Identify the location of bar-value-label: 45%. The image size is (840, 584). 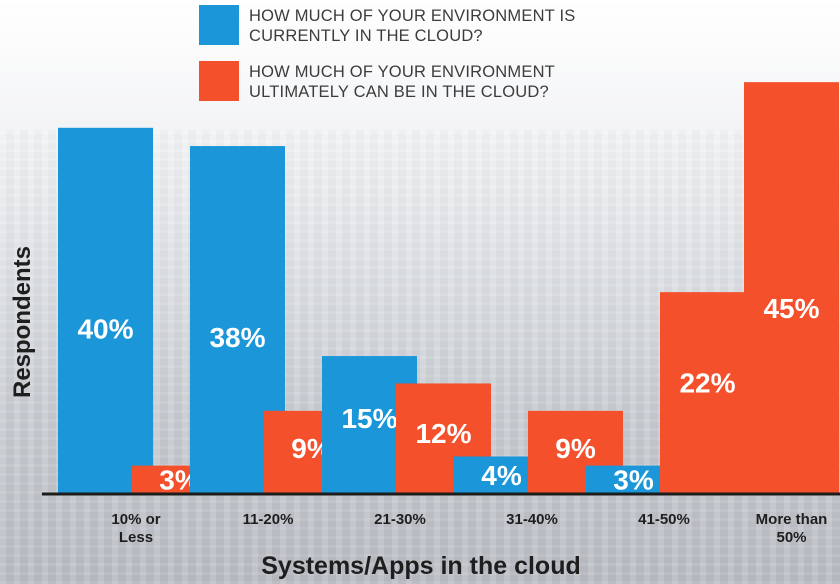
(791, 308).